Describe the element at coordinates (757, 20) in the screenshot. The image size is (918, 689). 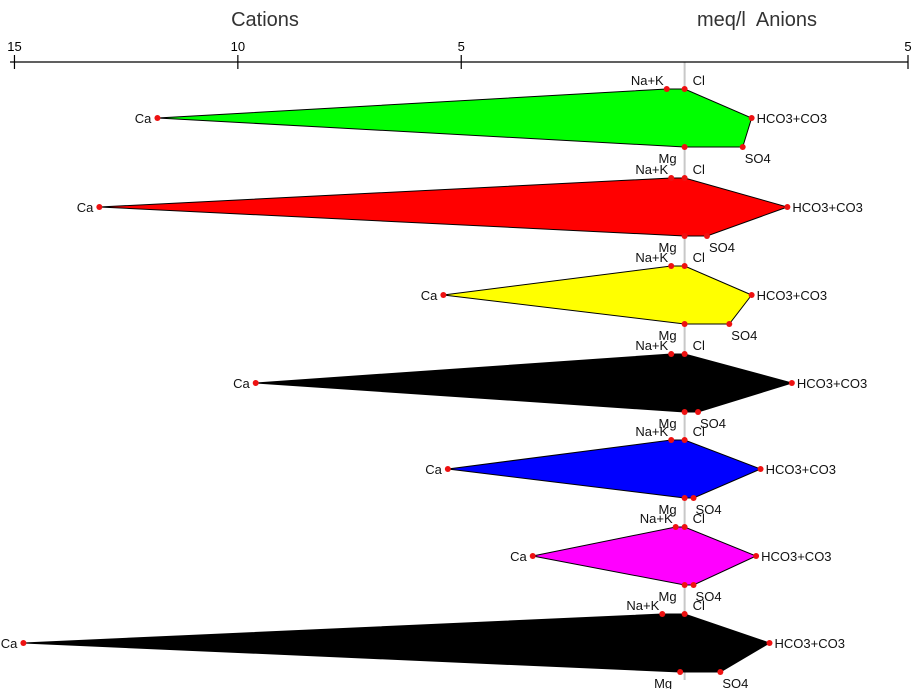
I see `anions-header: meq/l Anions` at that location.